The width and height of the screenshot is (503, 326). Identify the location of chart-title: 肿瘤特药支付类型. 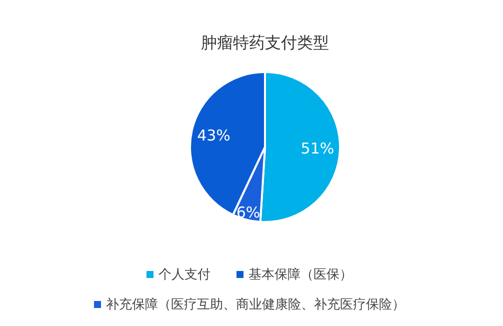
(265, 42).